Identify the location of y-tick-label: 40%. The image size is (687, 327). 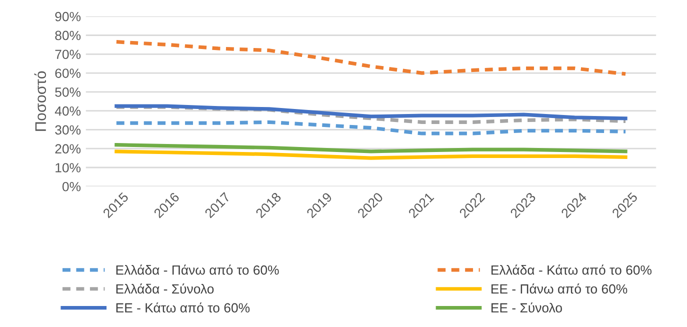
(67, 111).